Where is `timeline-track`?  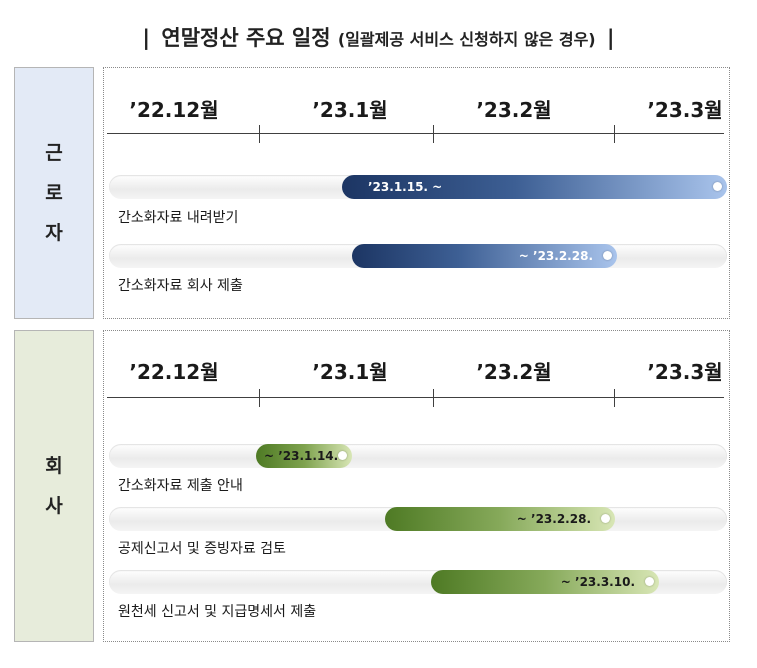 timeline-track is located at coordinates (418, 456).